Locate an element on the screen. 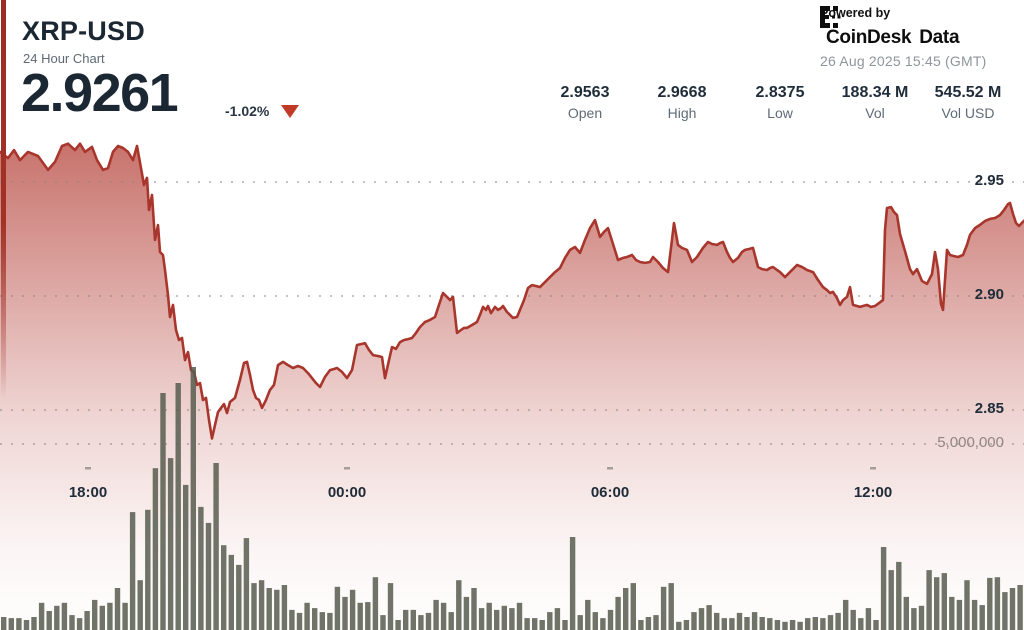  brand-name: CoinDesk is located at coordinates (869, 37).